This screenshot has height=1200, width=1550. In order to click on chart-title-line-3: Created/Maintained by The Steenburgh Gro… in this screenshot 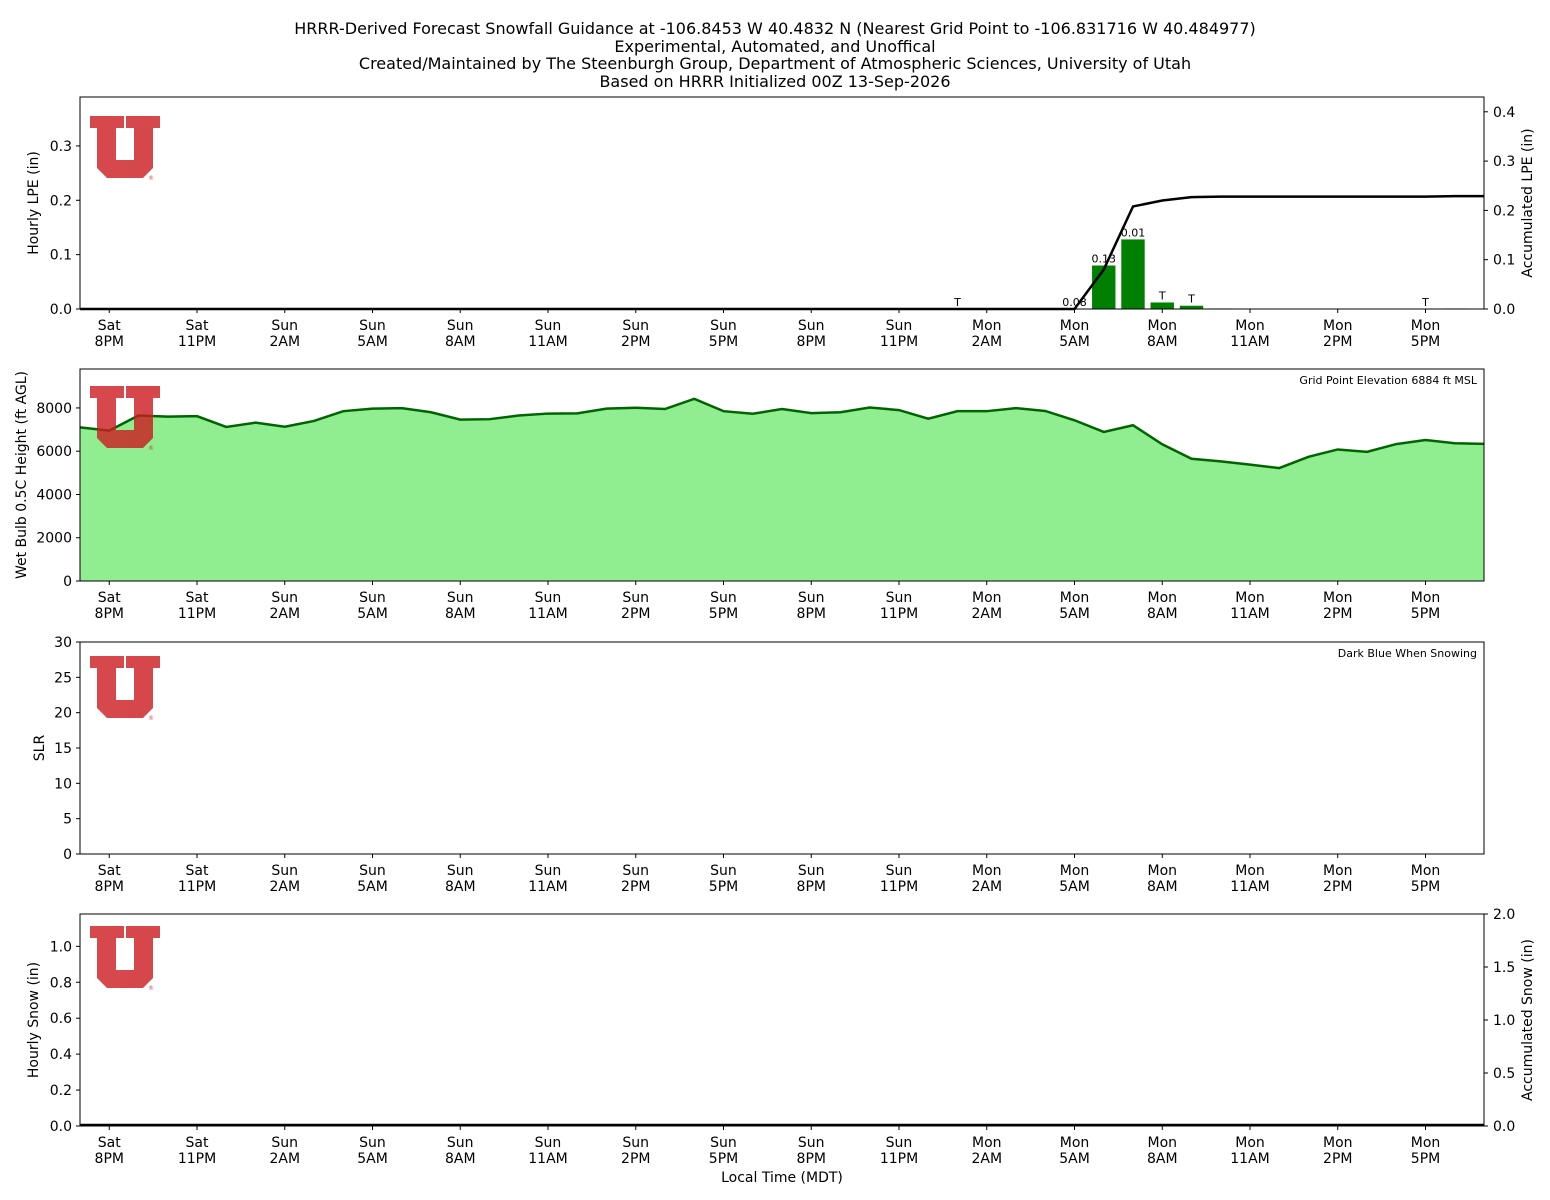, I will do `click(775, 63)`.